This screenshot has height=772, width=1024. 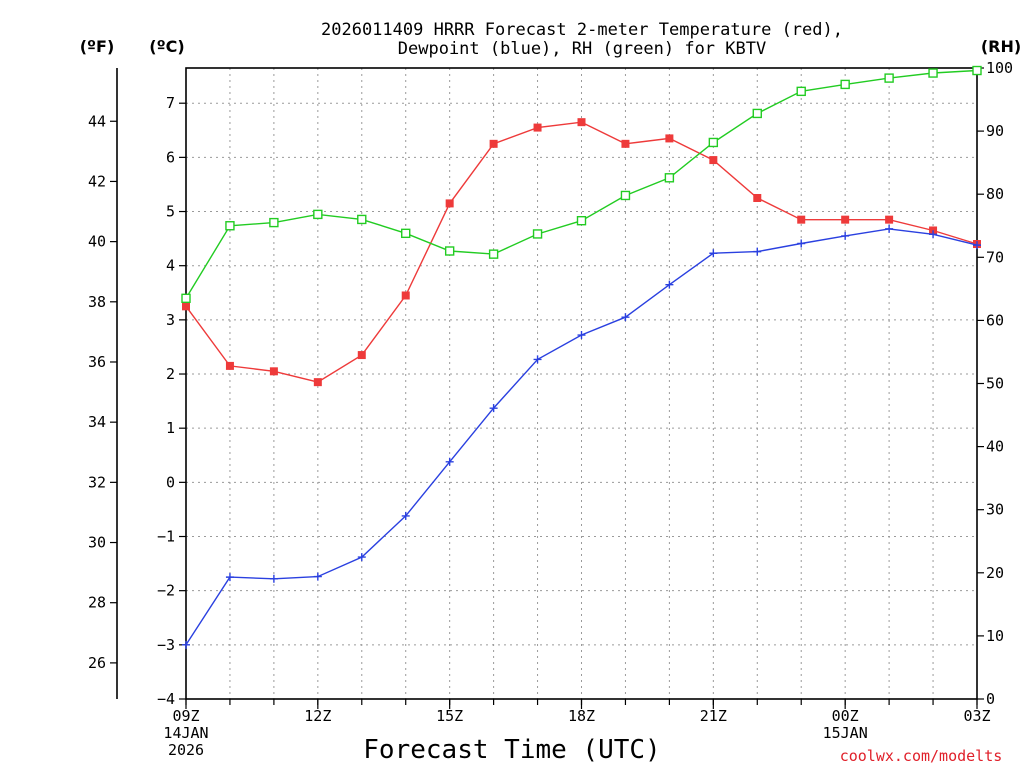 I want to click on fahrenheit-tick-label: 38, so click(x=97, y=302).